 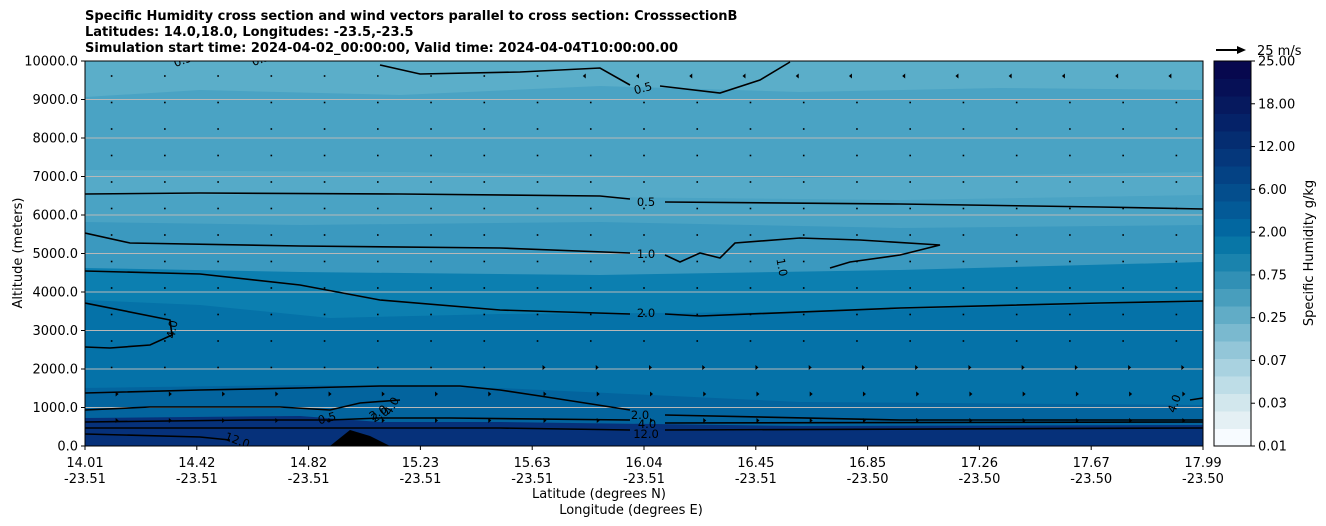 I want to click on y-tick-label: 9000.0, so click(x=56, y=100).